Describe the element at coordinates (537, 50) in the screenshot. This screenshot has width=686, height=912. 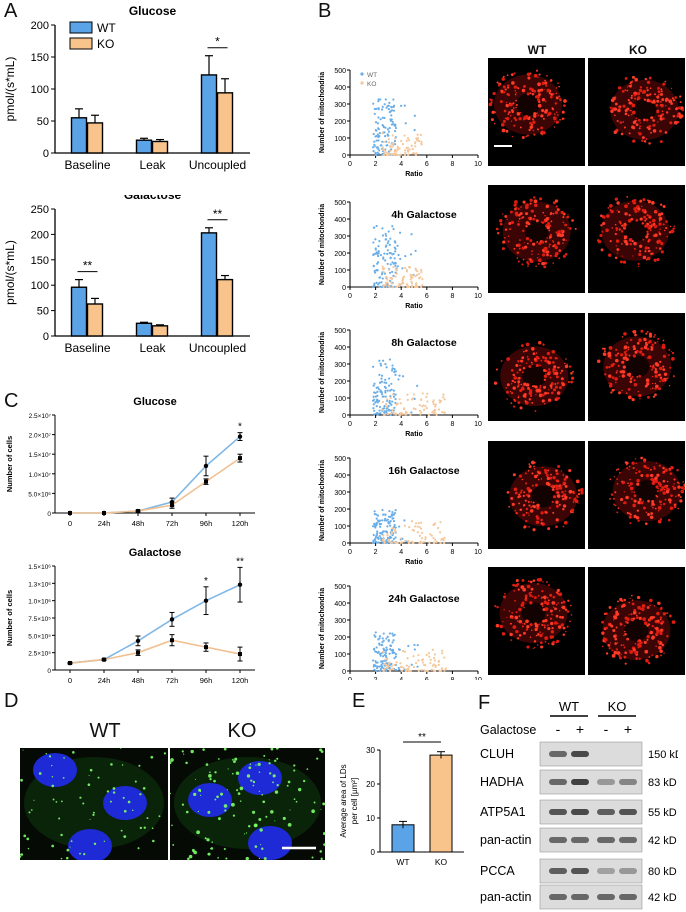
I see `micrograph-label-wt: WT` at that location.